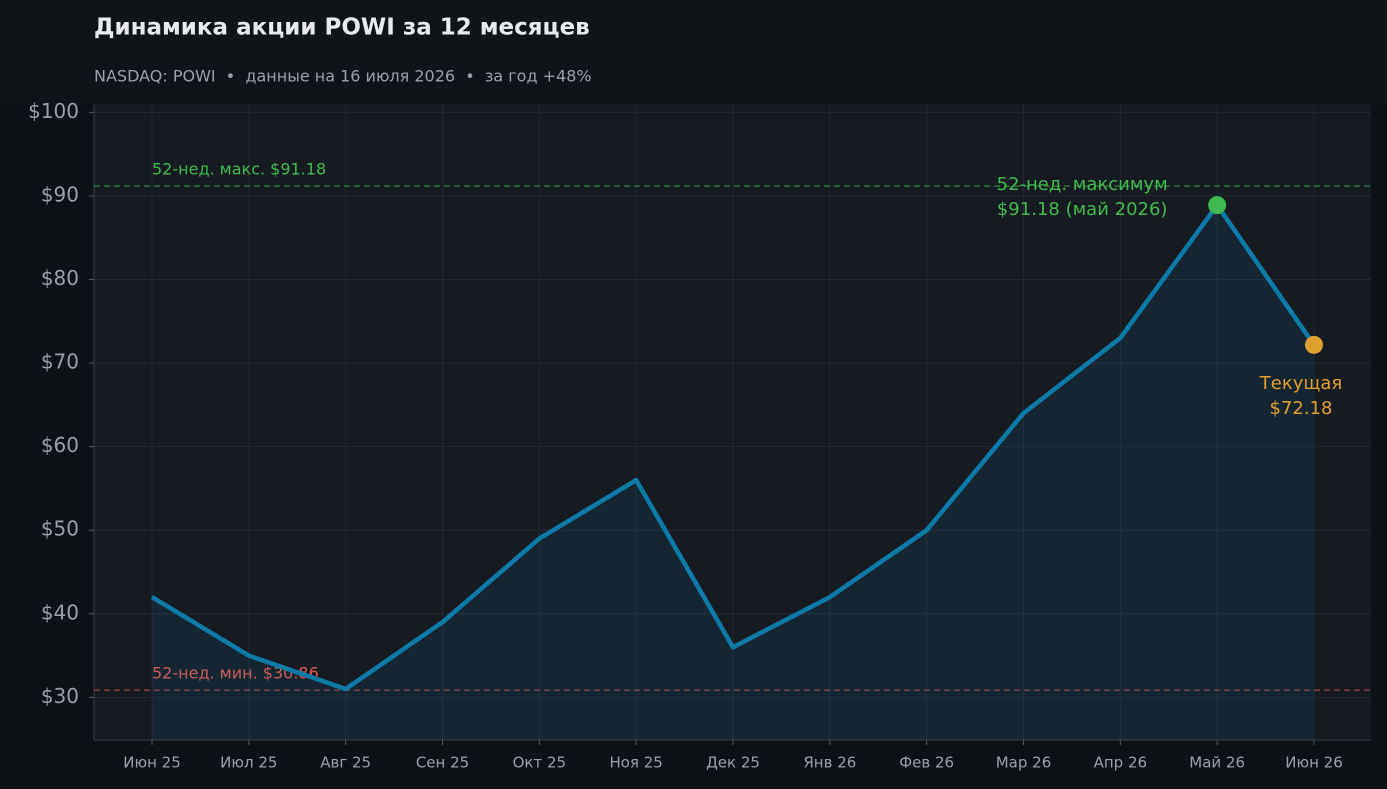  What do you see at coordinates (1301, 408) in the screenshot?
I see `annotation: $72.18` at bounding box center [1301, 408].